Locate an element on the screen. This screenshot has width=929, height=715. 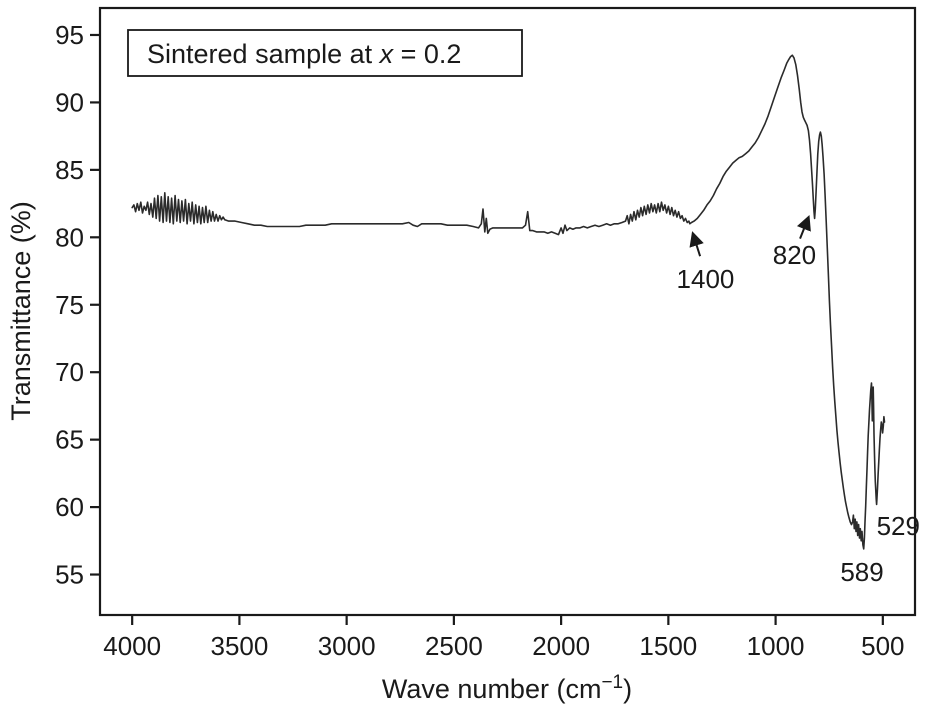
legend-text-part: = 0.2 is located at coordinates (427, 54).